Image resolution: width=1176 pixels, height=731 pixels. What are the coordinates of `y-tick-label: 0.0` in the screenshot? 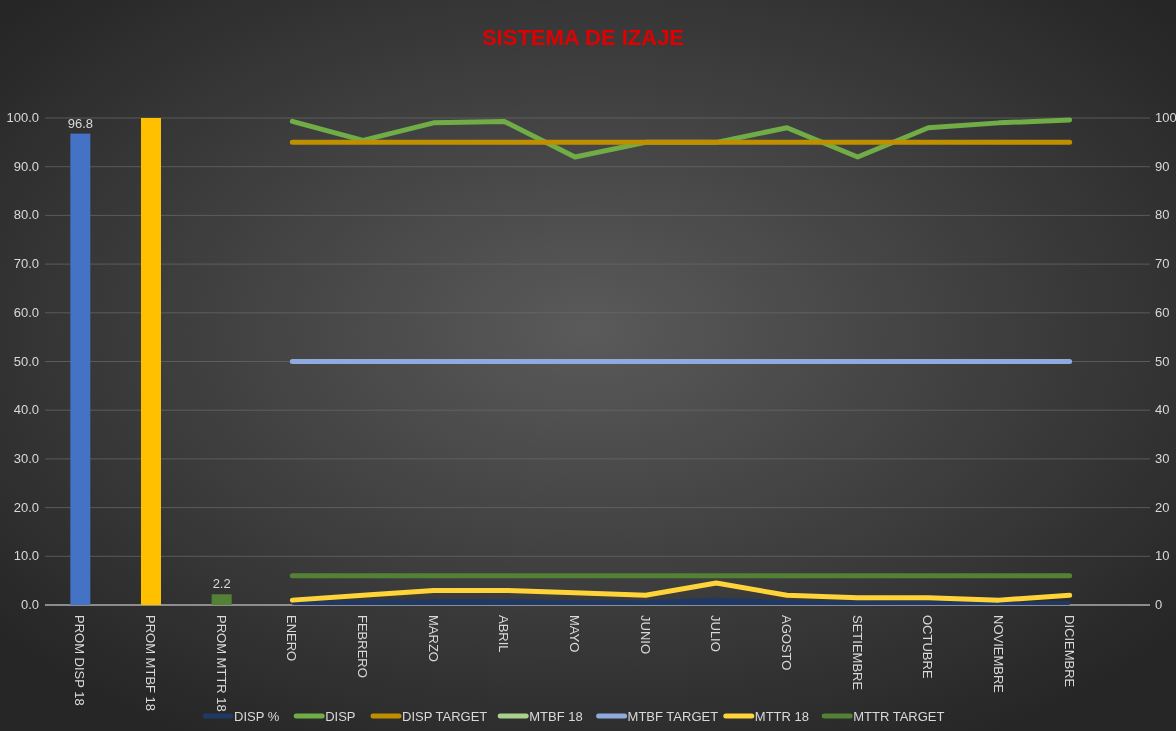 It's located at (29, 604).